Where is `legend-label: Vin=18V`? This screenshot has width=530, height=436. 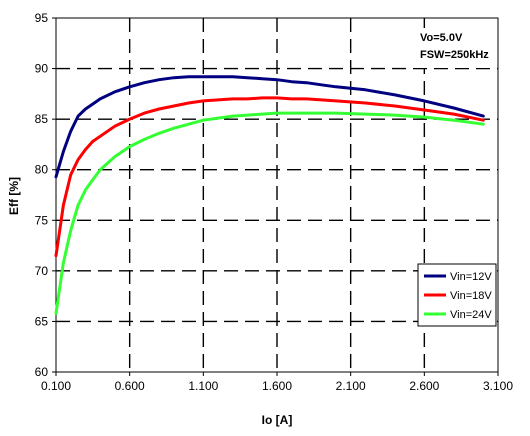
legend-label: Vin=18V is located at coordinates (471, 296).